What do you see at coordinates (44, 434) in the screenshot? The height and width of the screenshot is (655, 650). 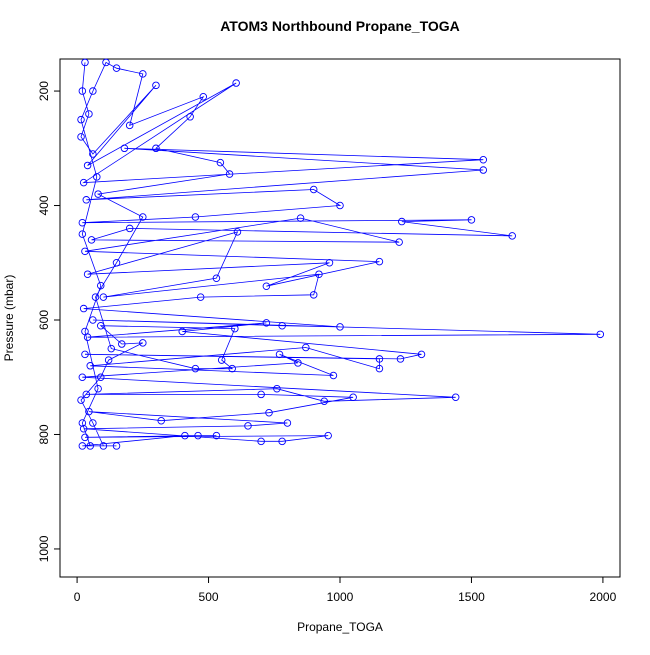 I see `y-tick-label: 800` at bounding box center [44, 434].